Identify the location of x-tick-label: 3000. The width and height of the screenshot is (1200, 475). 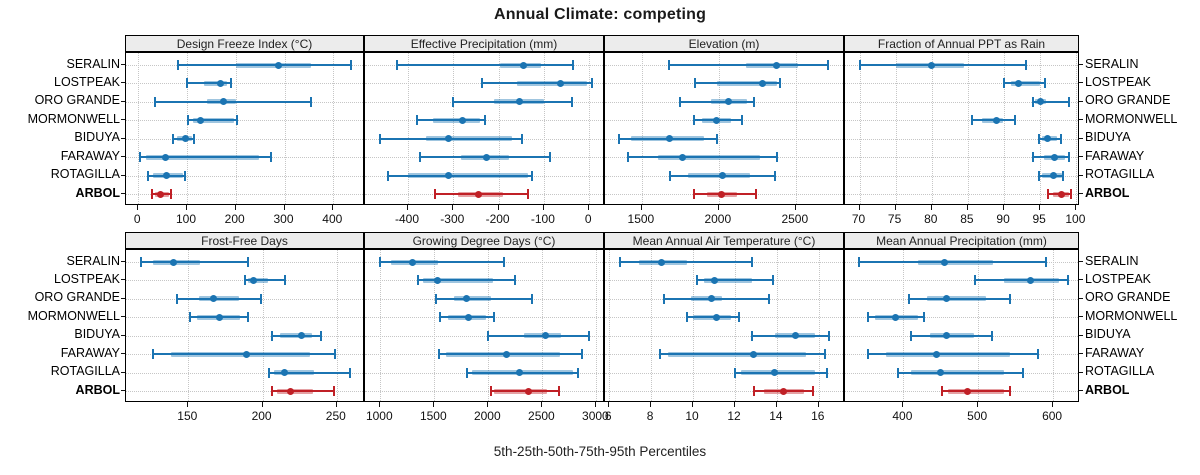
(595, 416).